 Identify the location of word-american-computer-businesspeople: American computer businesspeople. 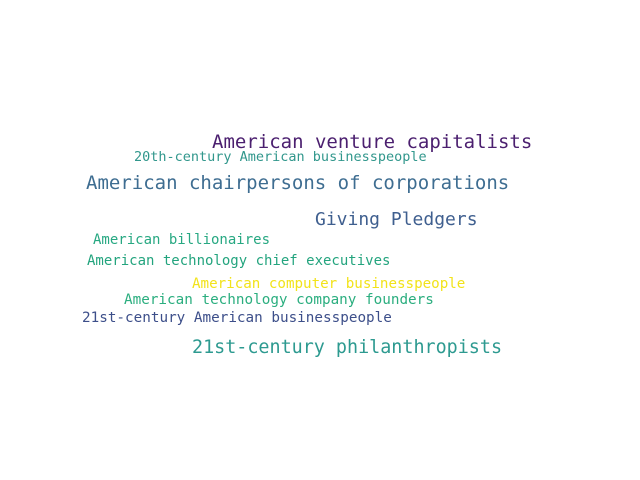
(329, 284).